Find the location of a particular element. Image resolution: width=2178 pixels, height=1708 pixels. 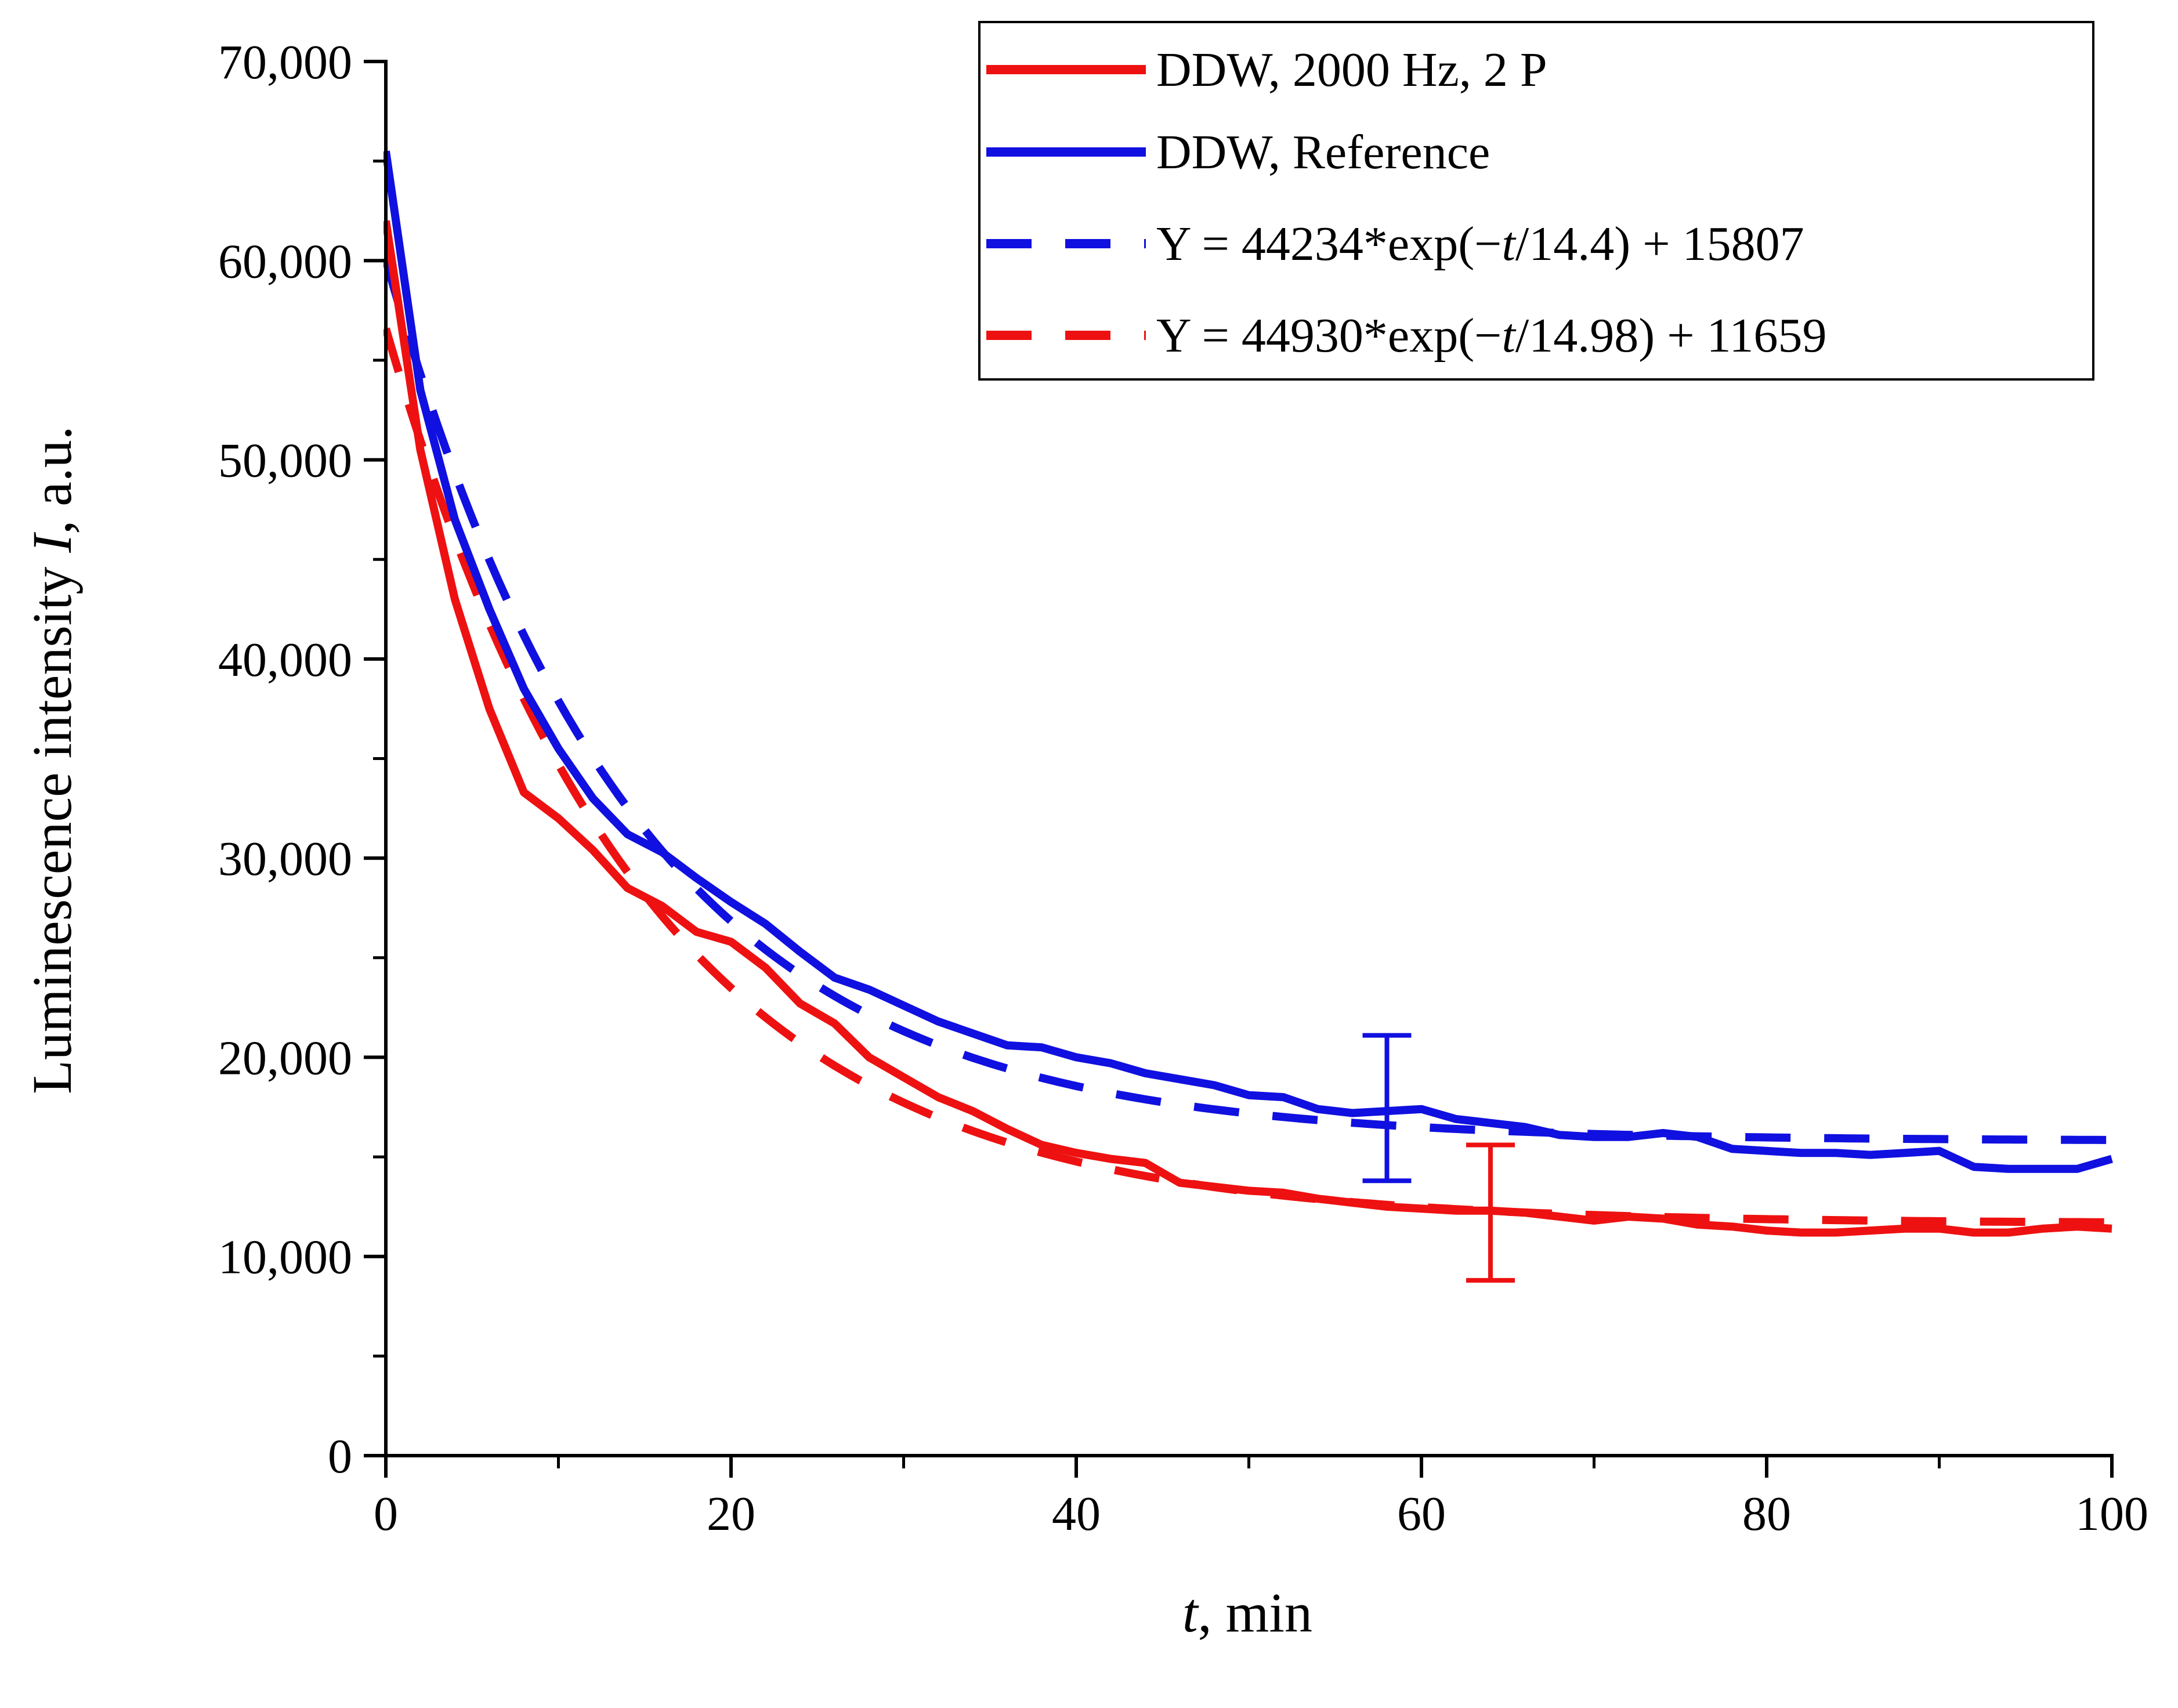

x-axis-title-italic: t is located at coordinates (1191, 1613).